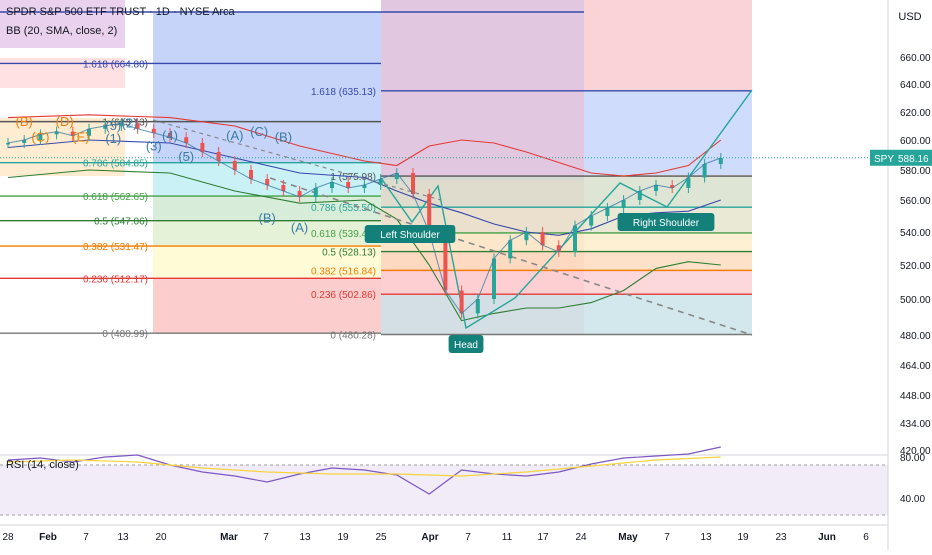 Image resolution: width=932 pixels, height=555 pixels. What do you see at coordinates (343, 92) in the screenshot?
I see `fib-right-label: 1.618 (635.13)` at bounding box center [343, 92].